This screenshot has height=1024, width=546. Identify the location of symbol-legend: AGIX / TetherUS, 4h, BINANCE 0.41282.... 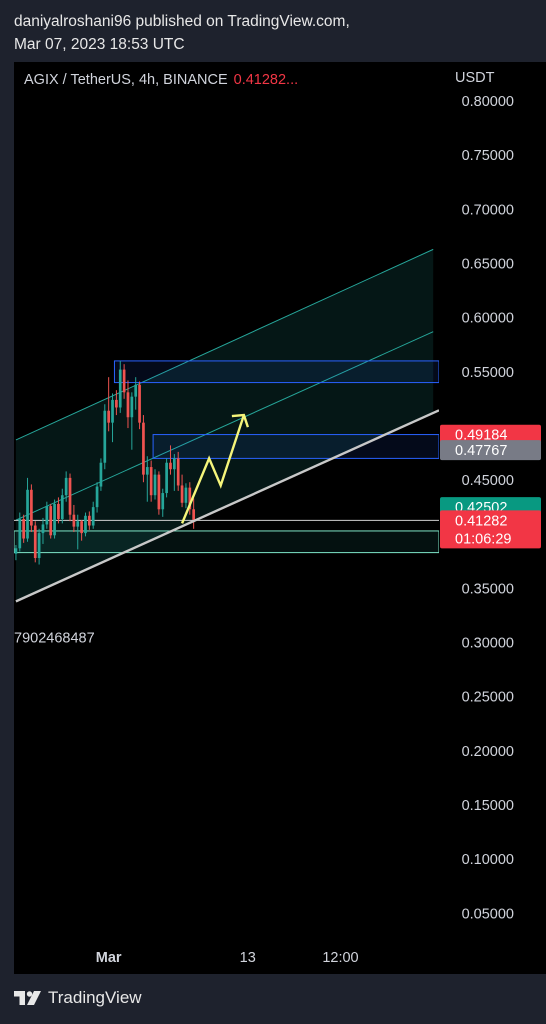
(161, 80).